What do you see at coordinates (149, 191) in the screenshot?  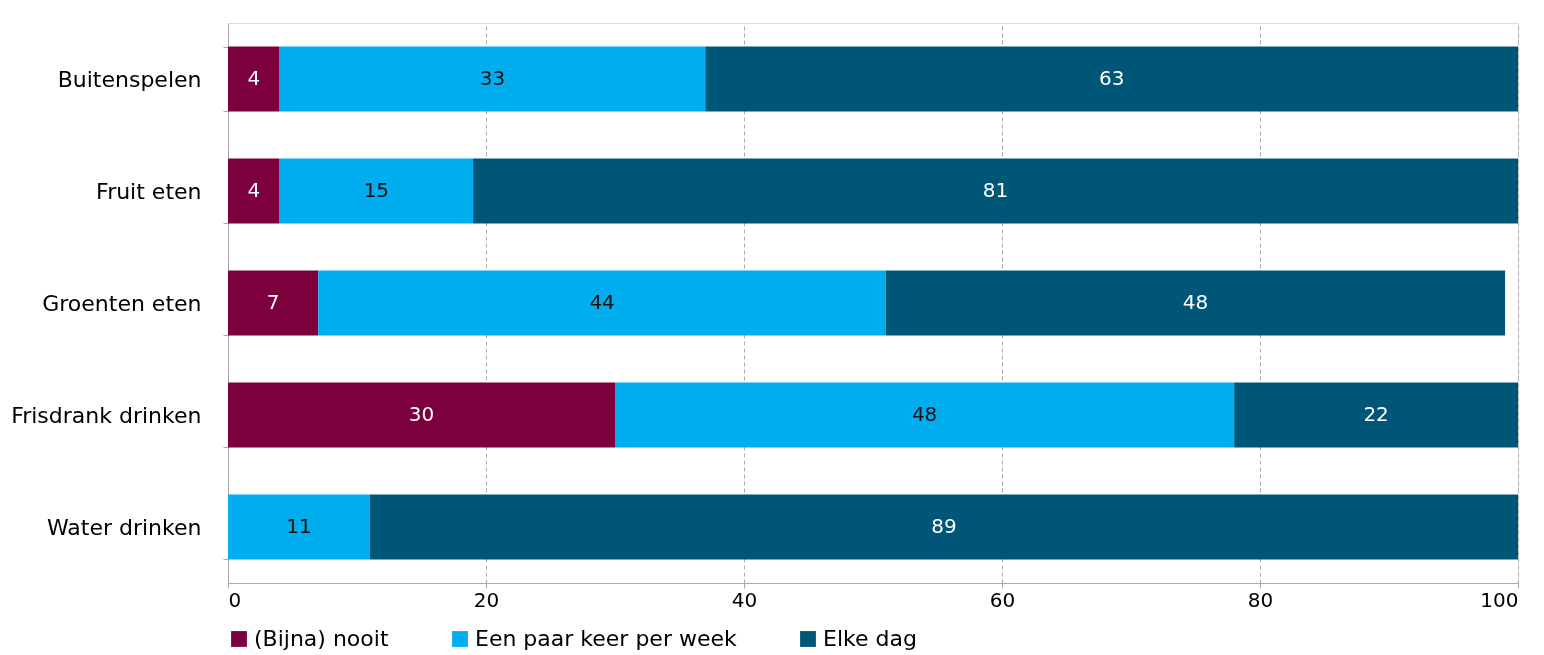 I see `y-tick-label: Fruit eten` at bounding box center [149, 191].